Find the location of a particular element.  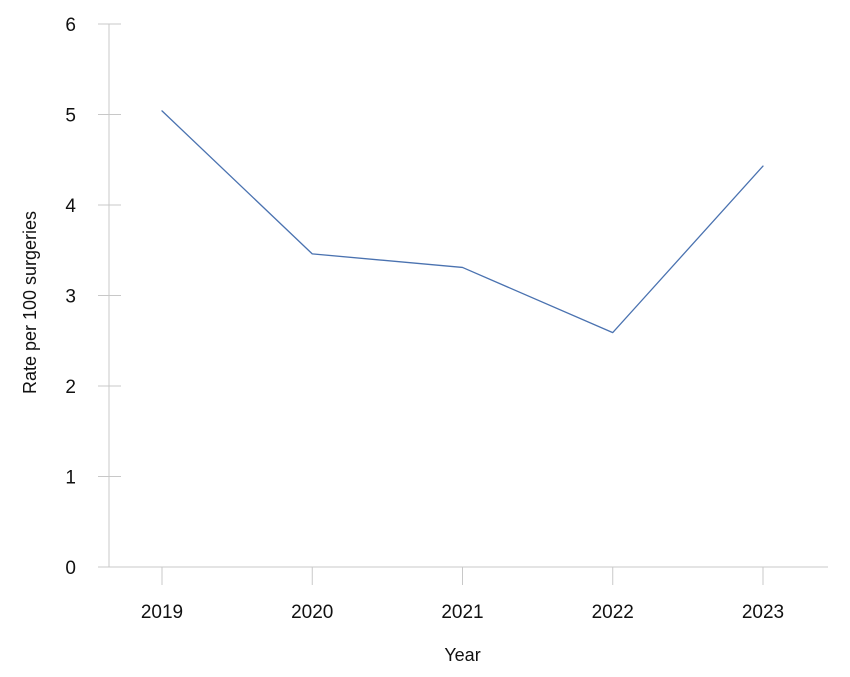

x-axis-ticks: 2019 2020 2021 2022 2023 is located at coordinates (462, 595).